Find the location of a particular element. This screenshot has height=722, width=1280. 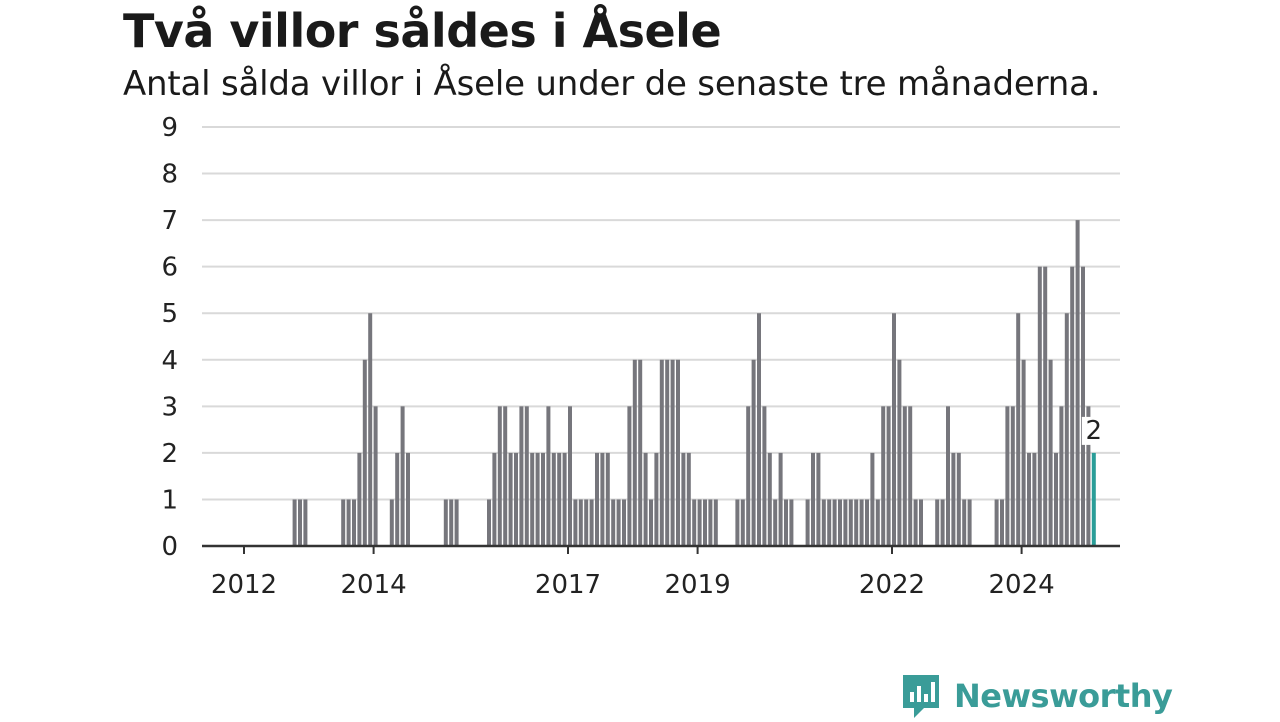

y-tick-label: 0 is located at coordinates (169, 547).